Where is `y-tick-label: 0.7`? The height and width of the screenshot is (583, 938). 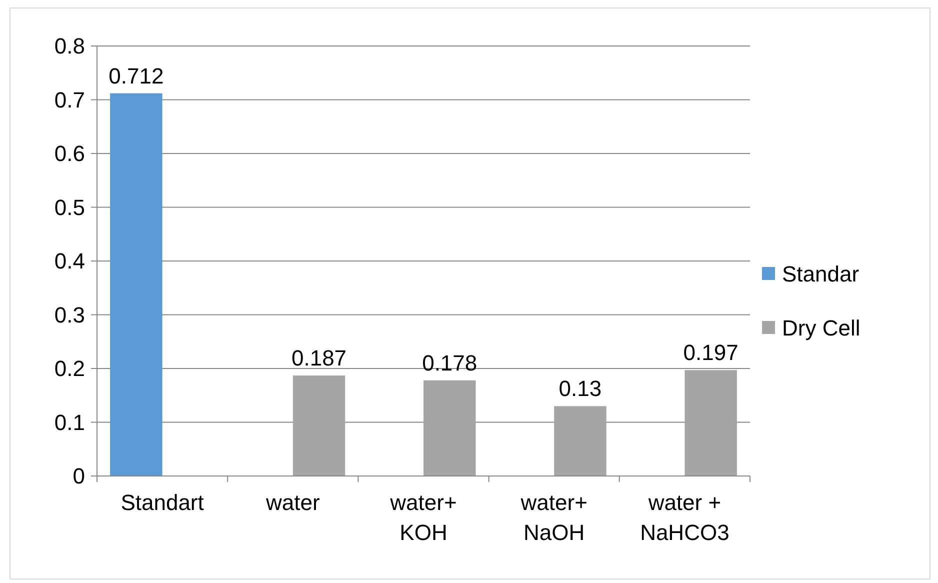
y-tick-label: 0.7 is located at coordinates (69, 99).